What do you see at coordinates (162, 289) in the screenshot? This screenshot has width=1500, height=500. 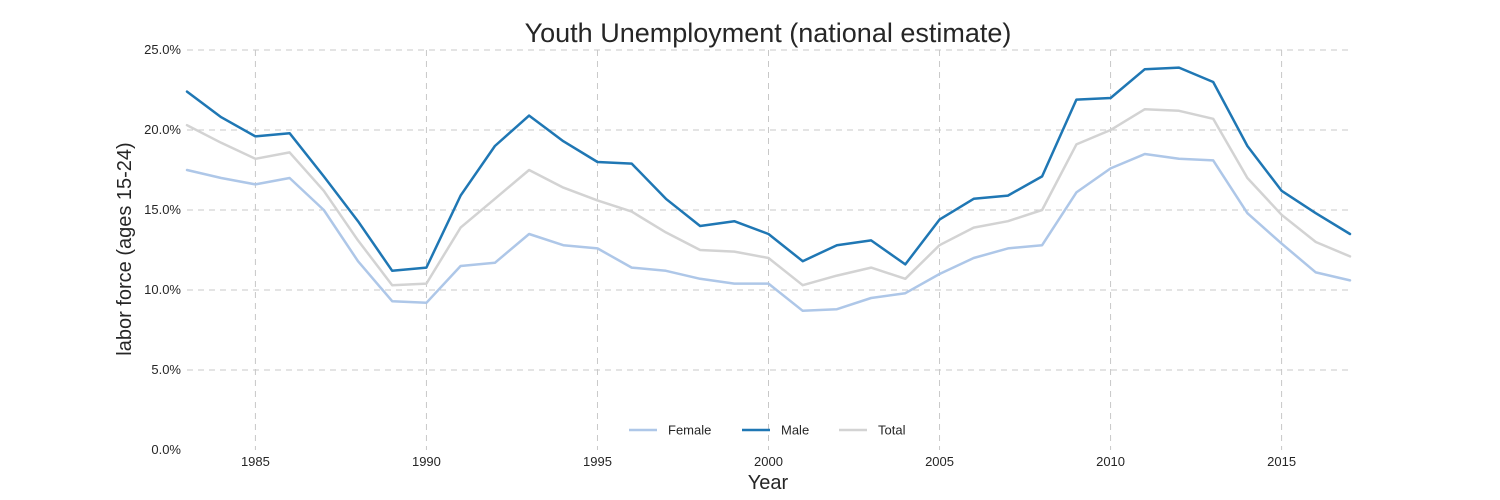 I see `y-tick-label: 10.0%` at bounding box center [162, 289].